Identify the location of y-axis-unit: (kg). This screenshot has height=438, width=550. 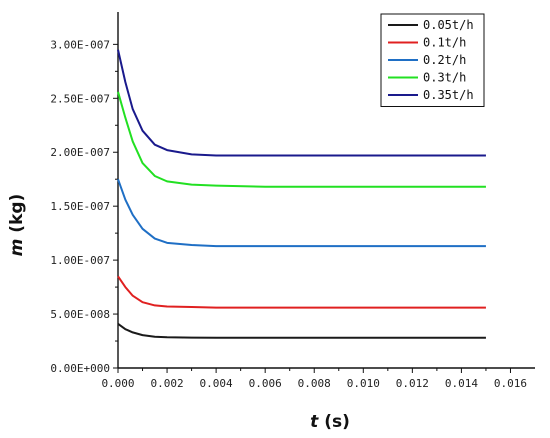
(17, 216).